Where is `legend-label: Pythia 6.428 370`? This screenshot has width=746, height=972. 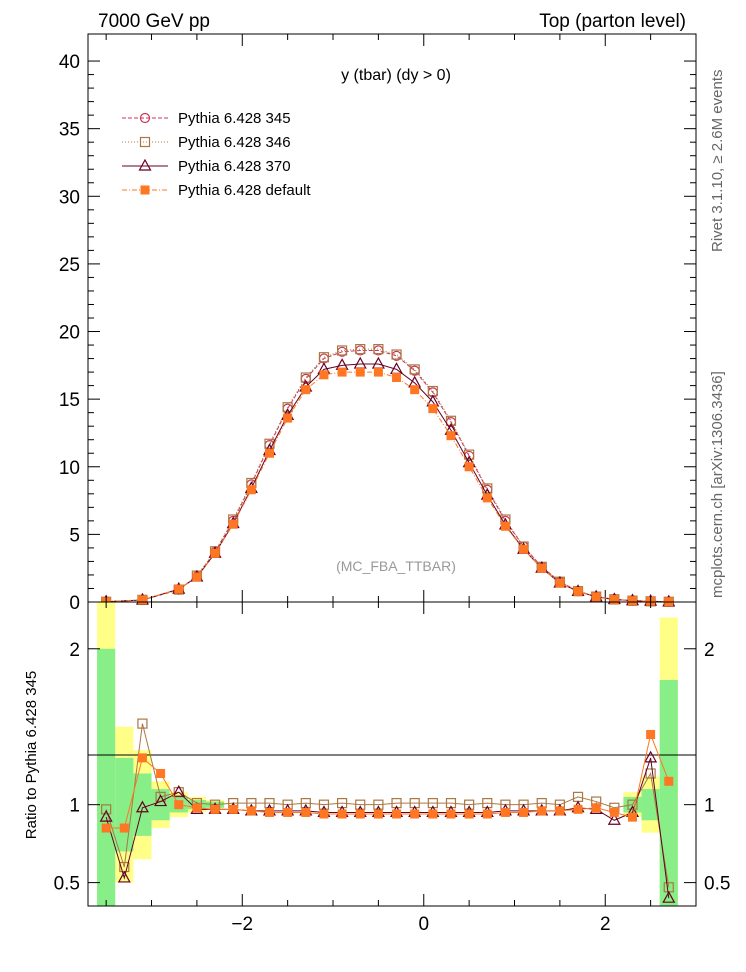
legend-label: Pythia 6.428 370 is located at coordinates (234, 166).